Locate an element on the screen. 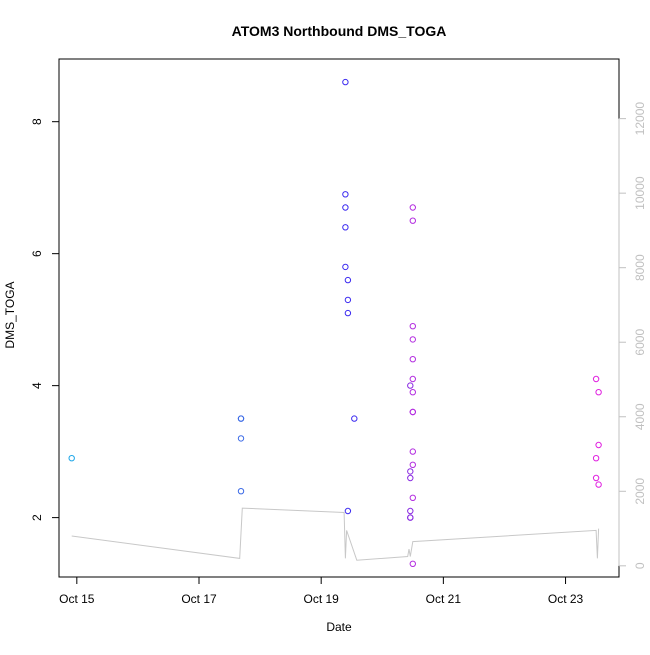 This screenshot has width=650, height=655. y2-tick-label: 8000 is located at coordinates (640, 267).